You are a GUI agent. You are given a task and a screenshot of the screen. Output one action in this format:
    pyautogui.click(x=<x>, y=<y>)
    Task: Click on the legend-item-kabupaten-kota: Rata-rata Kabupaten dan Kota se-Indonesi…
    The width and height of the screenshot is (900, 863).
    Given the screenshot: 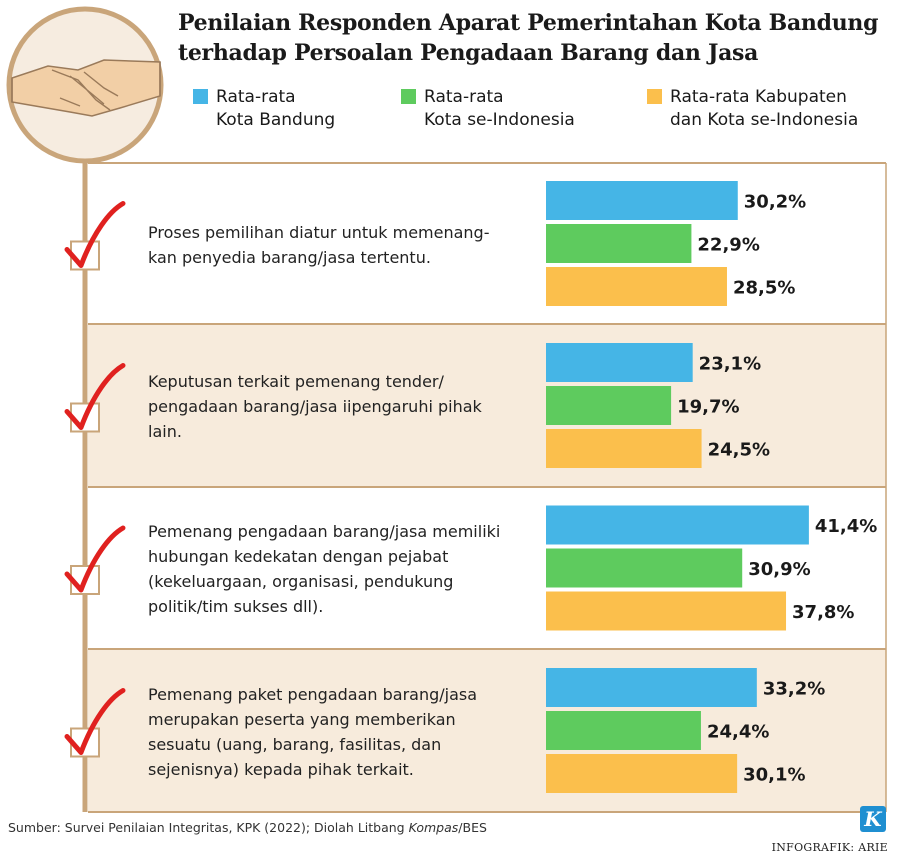 What is the action you would take?
    pyautogui.click(x=752, y=109)
    